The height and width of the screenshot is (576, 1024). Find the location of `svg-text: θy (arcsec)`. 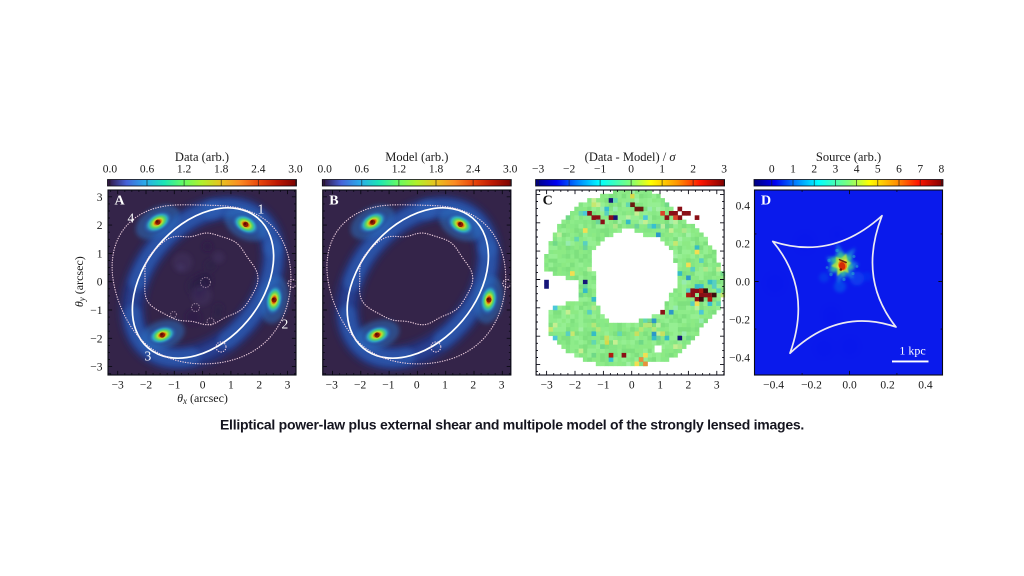

svg-text: θy (arcsec) is located at coordinates (79, 281).